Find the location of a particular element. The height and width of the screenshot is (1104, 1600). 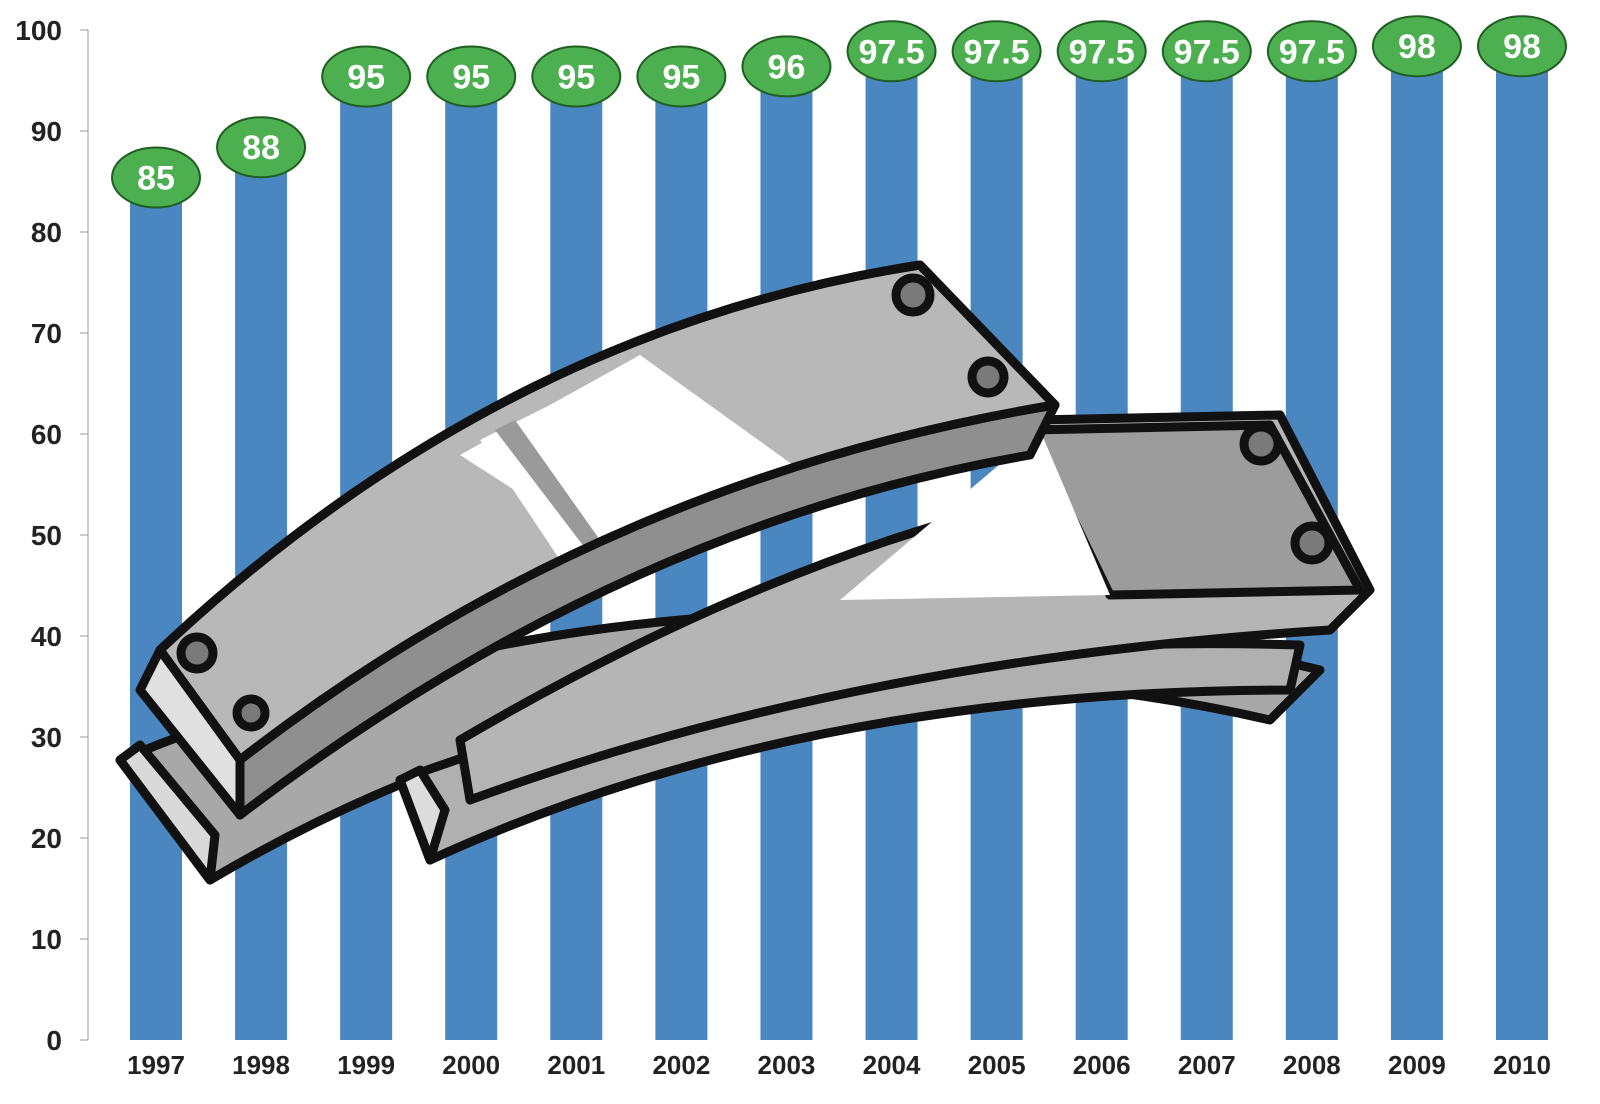

bar-2009 is located at coordinates (1416, 550).